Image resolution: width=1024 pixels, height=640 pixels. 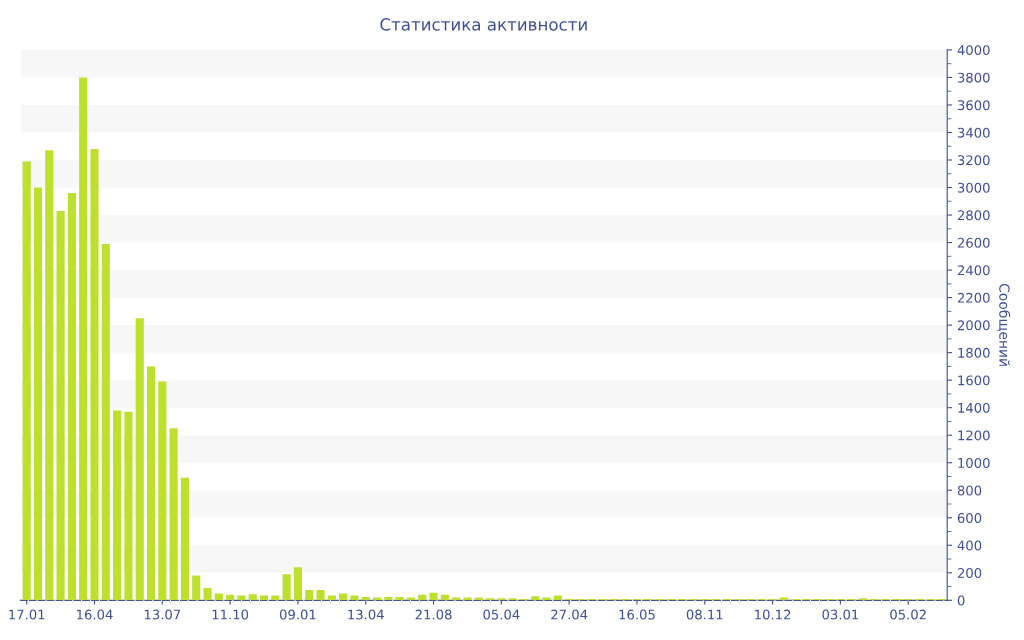 What do you see at coordinates (969, 490) in the screenshot?
I see `y-tick-label: 800` at bounding box center [969, 490].